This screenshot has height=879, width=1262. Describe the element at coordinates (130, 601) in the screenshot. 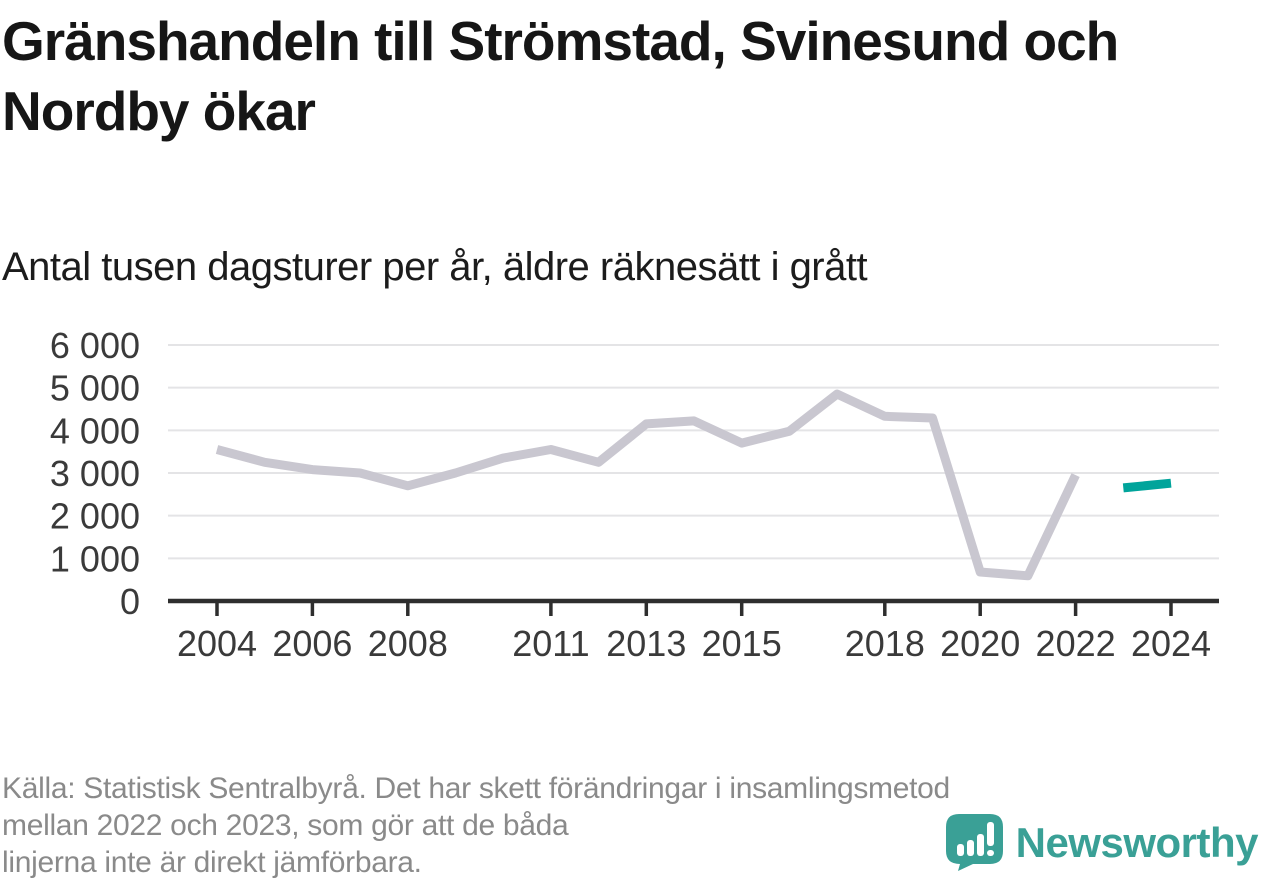

I see `y-axis-tick-label: 0` at that location.